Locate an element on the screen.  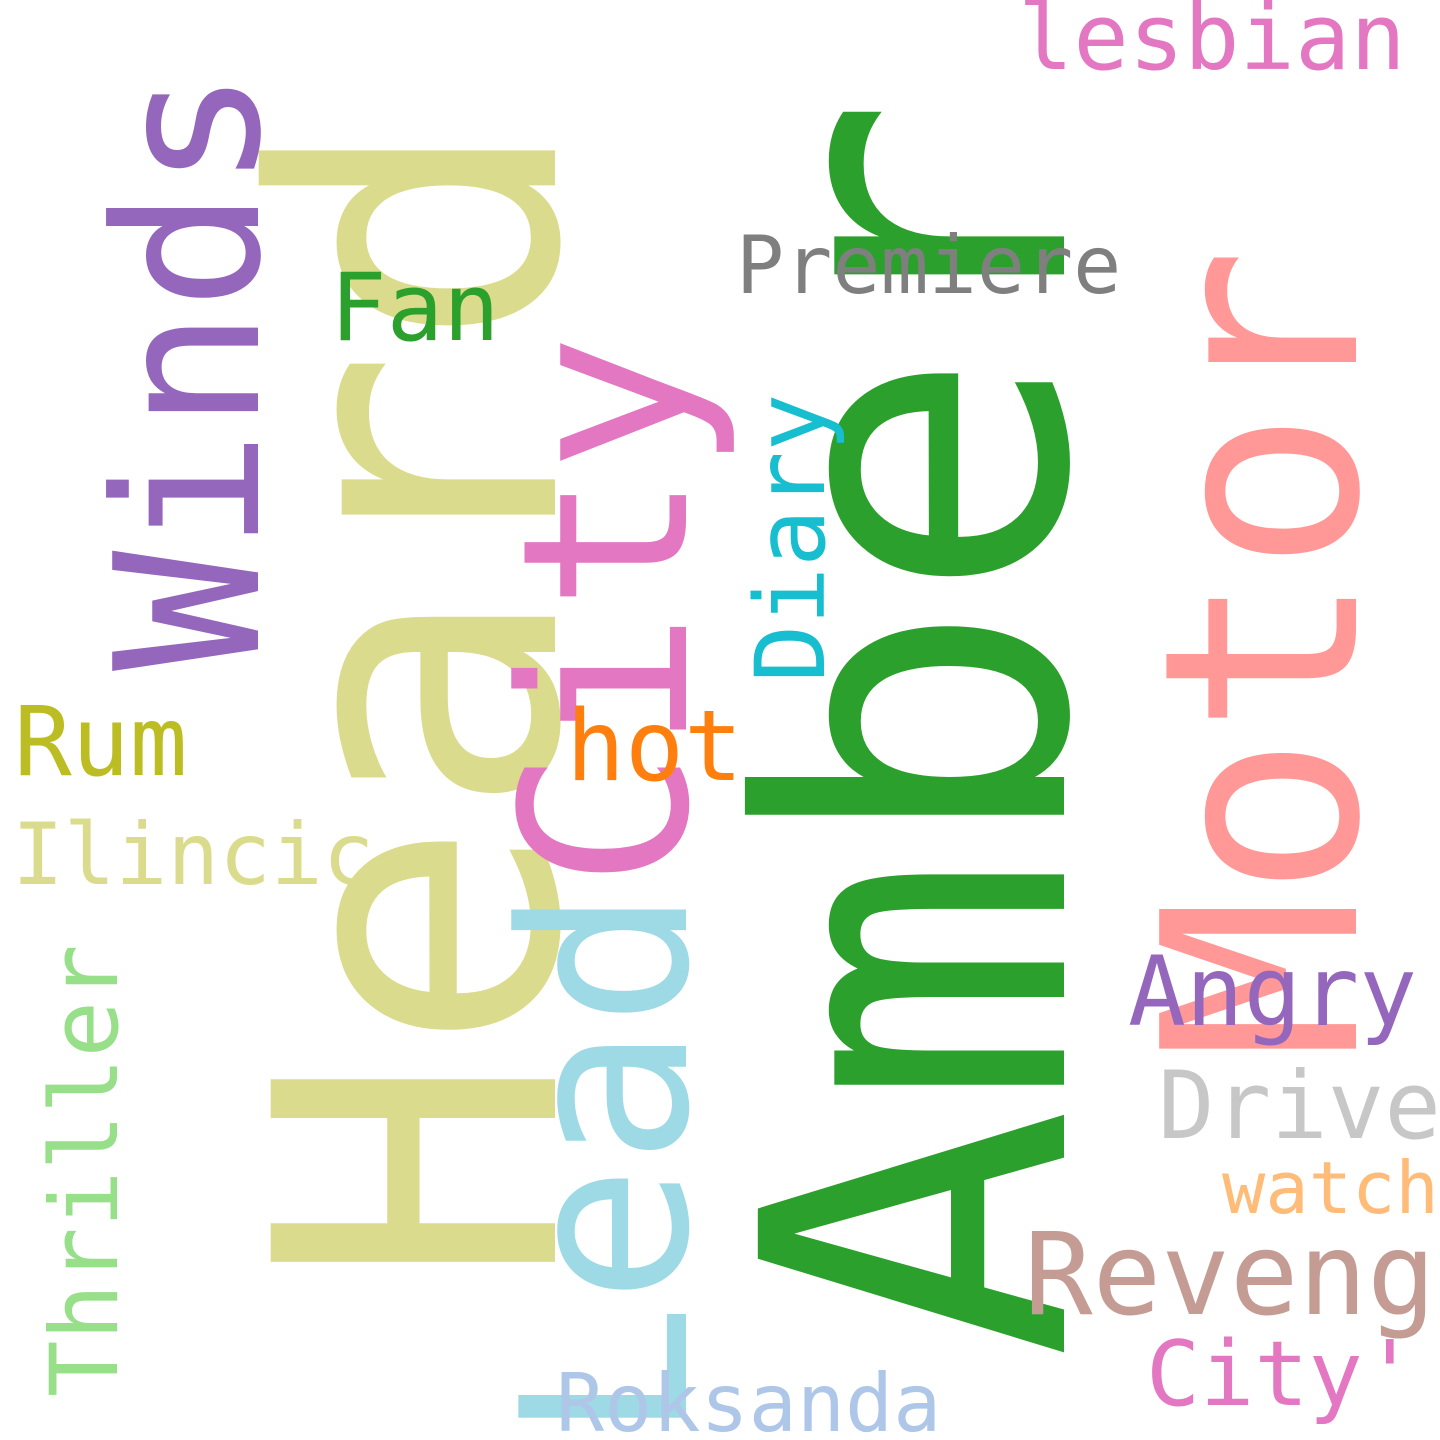
word-revenge: Revenge is located at coordinates (1232, 1274).